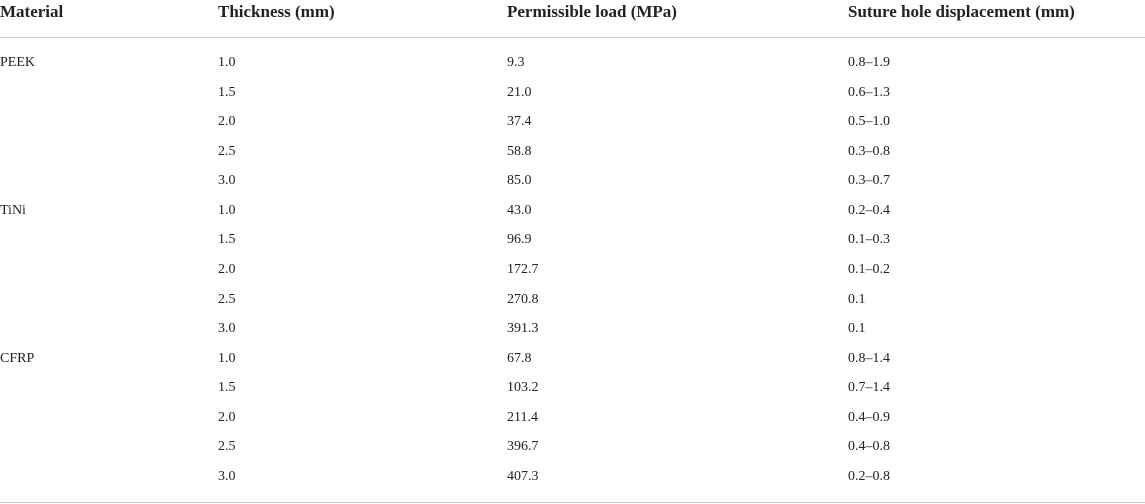 This screenshot has height=504, width=1145. I want to click on column-header: Permissible load (MPa), so click(592, 11).